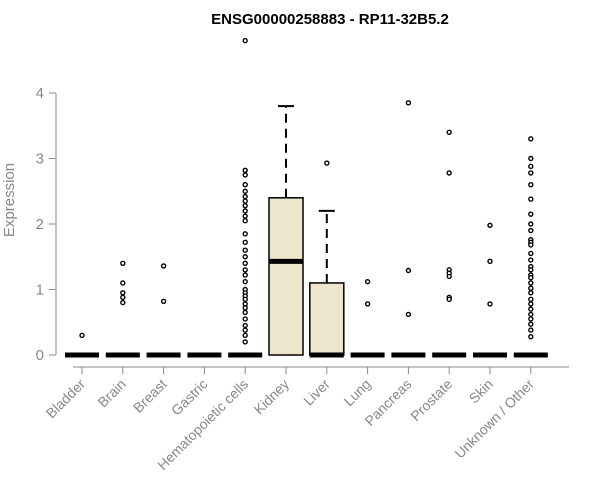 The image size is (600, 500). I want to click on box-hematopoietic-cells, so click(245, 197).